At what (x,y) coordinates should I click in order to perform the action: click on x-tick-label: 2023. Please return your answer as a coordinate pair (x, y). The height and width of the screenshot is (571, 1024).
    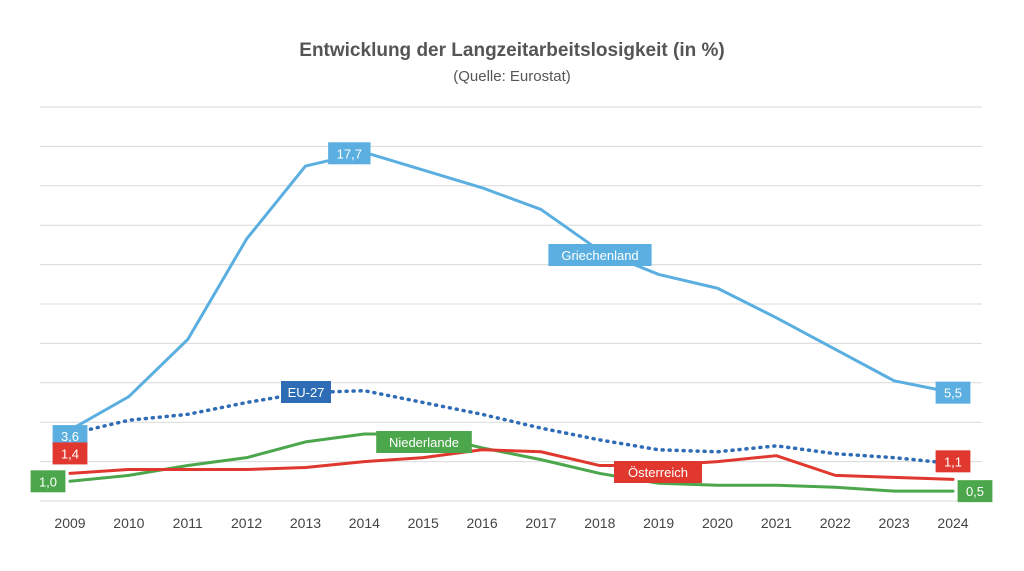
    Looking at the image, I should click on (894, 523).